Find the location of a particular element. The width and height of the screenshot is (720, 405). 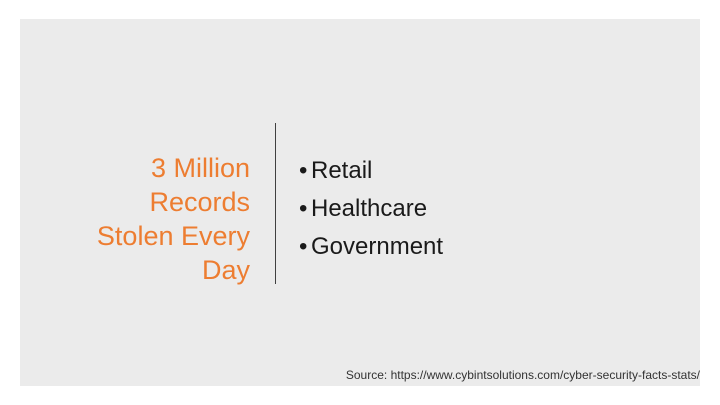

bullet-item-healthcare: • Healthcare is located at coordinates (371, 209).